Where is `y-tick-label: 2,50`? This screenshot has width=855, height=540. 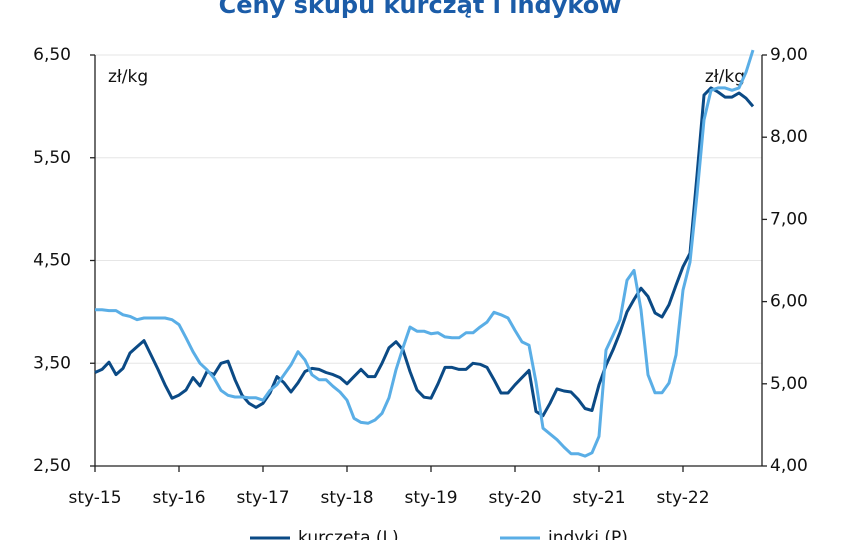 y-tick-label: 2,50 is located at coordinates (52, 466).